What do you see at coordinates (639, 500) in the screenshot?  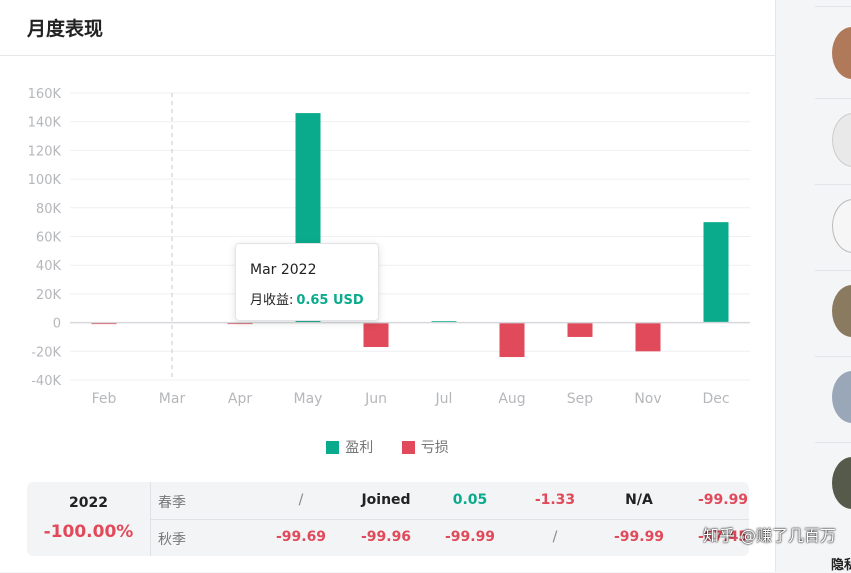 I see `season-cell: N/A` at bounding box center [639, 500].